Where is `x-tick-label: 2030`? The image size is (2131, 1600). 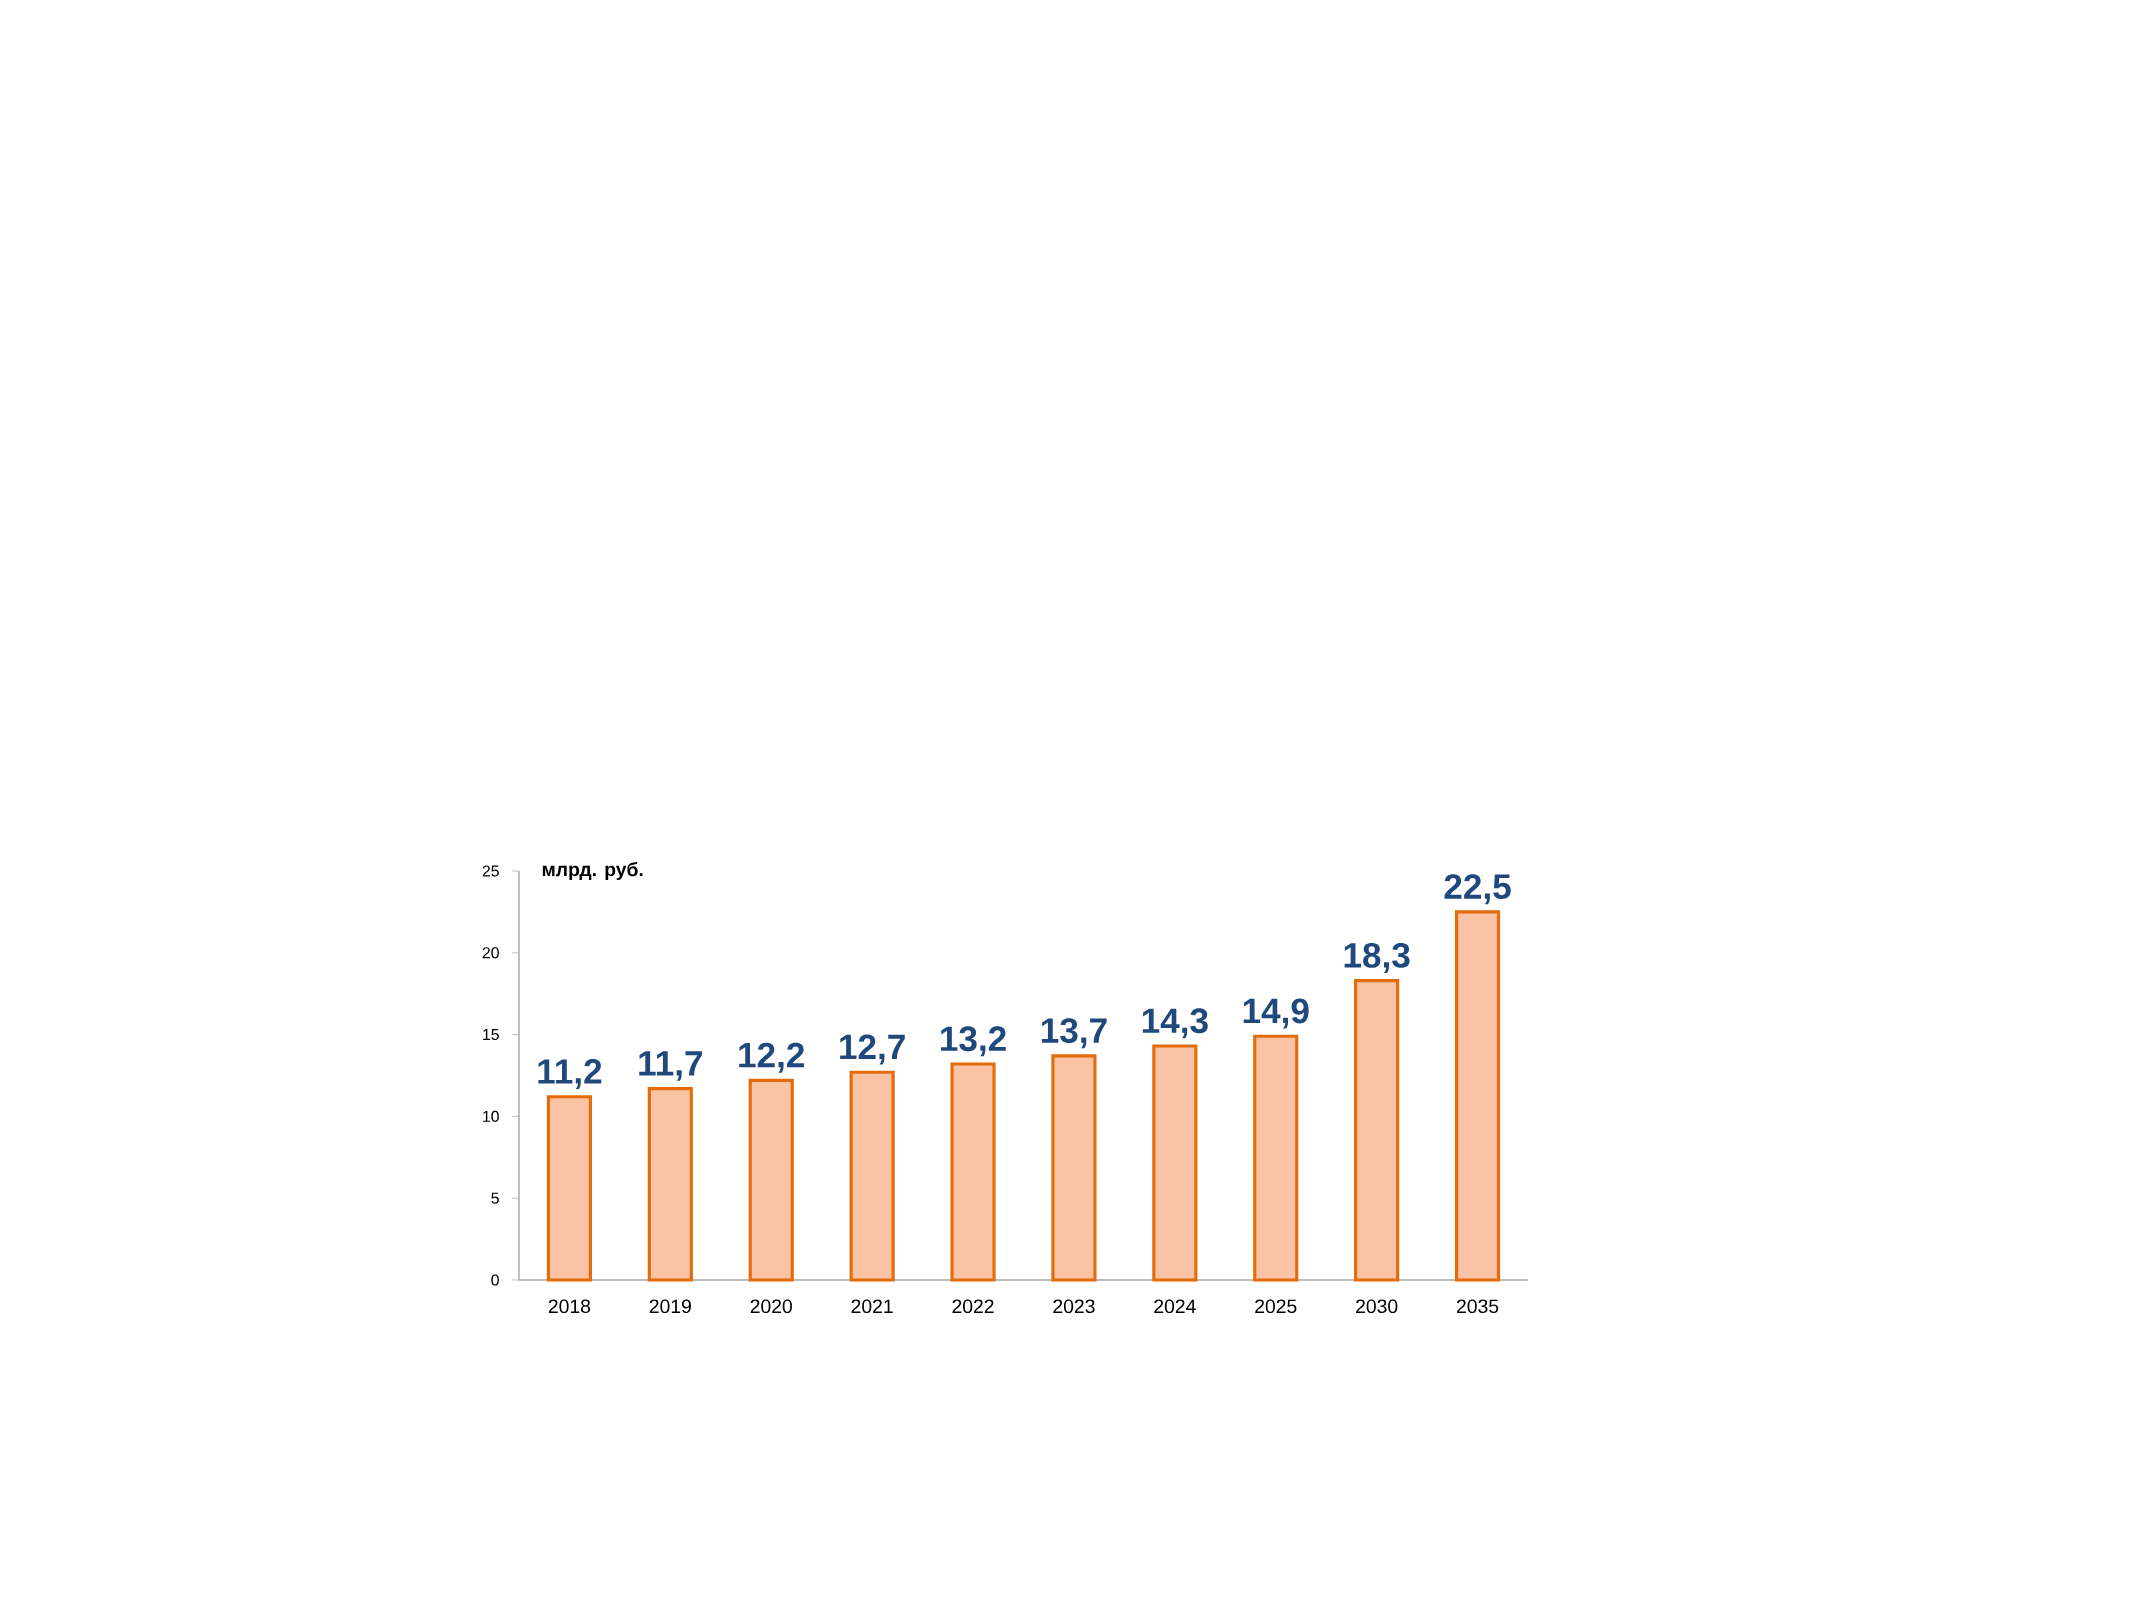
x-tick-label: 2030 is located at coordinates (1377, 1306).